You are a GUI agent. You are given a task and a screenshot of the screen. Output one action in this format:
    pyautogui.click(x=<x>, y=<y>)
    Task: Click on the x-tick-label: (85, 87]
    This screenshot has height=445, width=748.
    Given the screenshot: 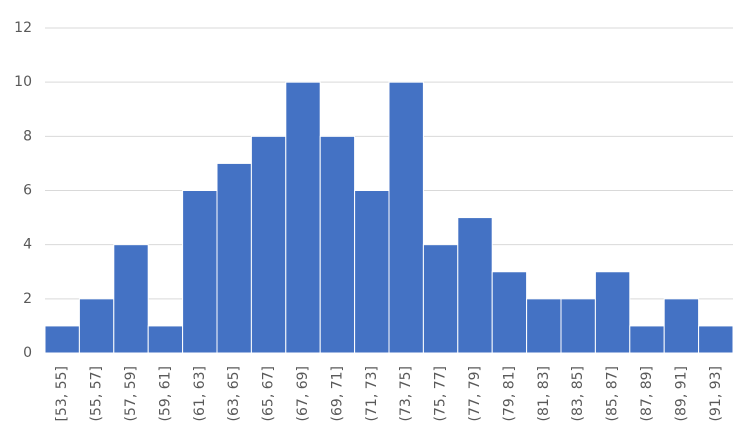 What is the action you would take?
    pyautogui.click(x=613, y=393)
    